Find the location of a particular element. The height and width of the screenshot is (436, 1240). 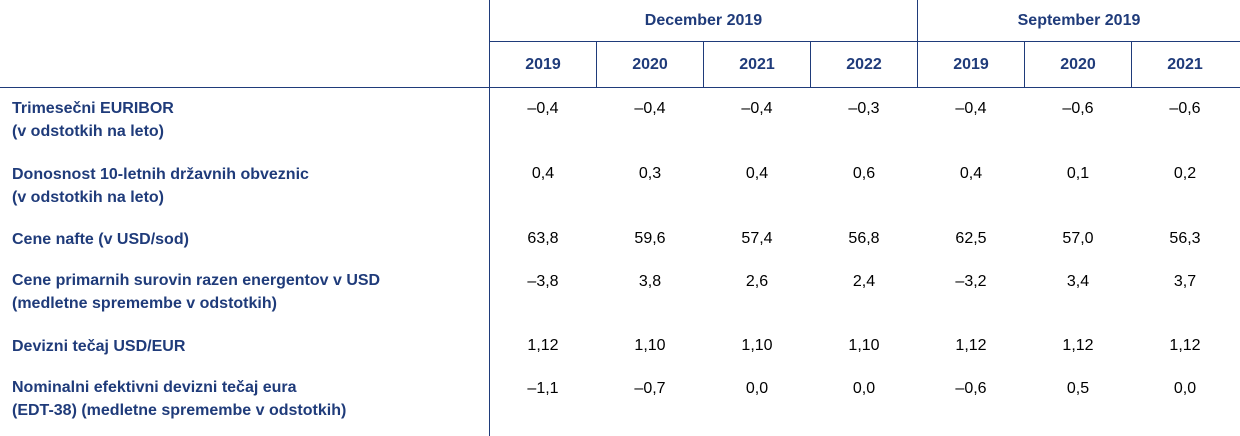

row-label-euribor: Trimesečni EURIBOR (v odstotkih na leto) is located at coordinates (247, 120).